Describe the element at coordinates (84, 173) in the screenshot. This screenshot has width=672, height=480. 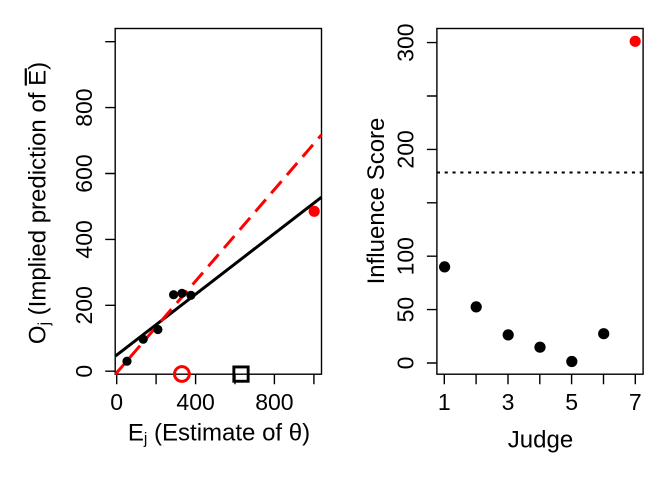
I see `svg-text: 600` at that location.